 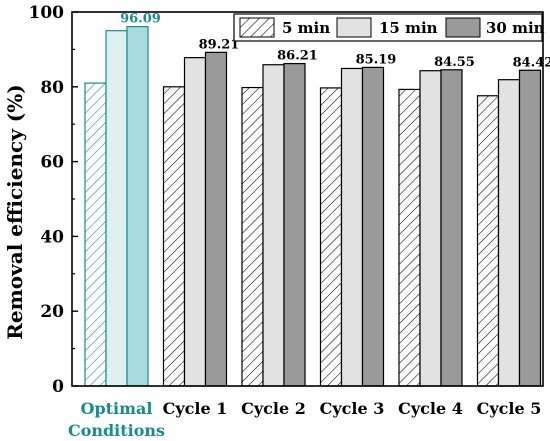 What do you see at coordinates (297, 56) in the screenshot?
I see `data-label-2: 86.21` at bounding box center [297, 56].